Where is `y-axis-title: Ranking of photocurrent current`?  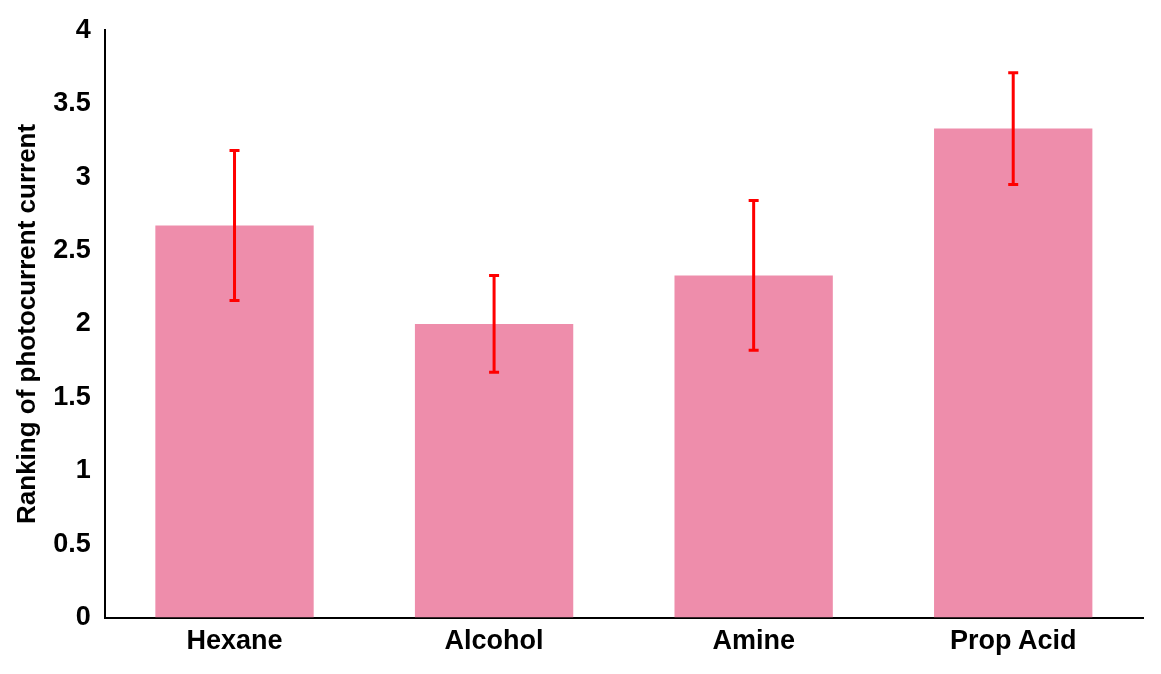
y-axis-title: Ranking of photocurrent current is located at coordinates (25, 323).